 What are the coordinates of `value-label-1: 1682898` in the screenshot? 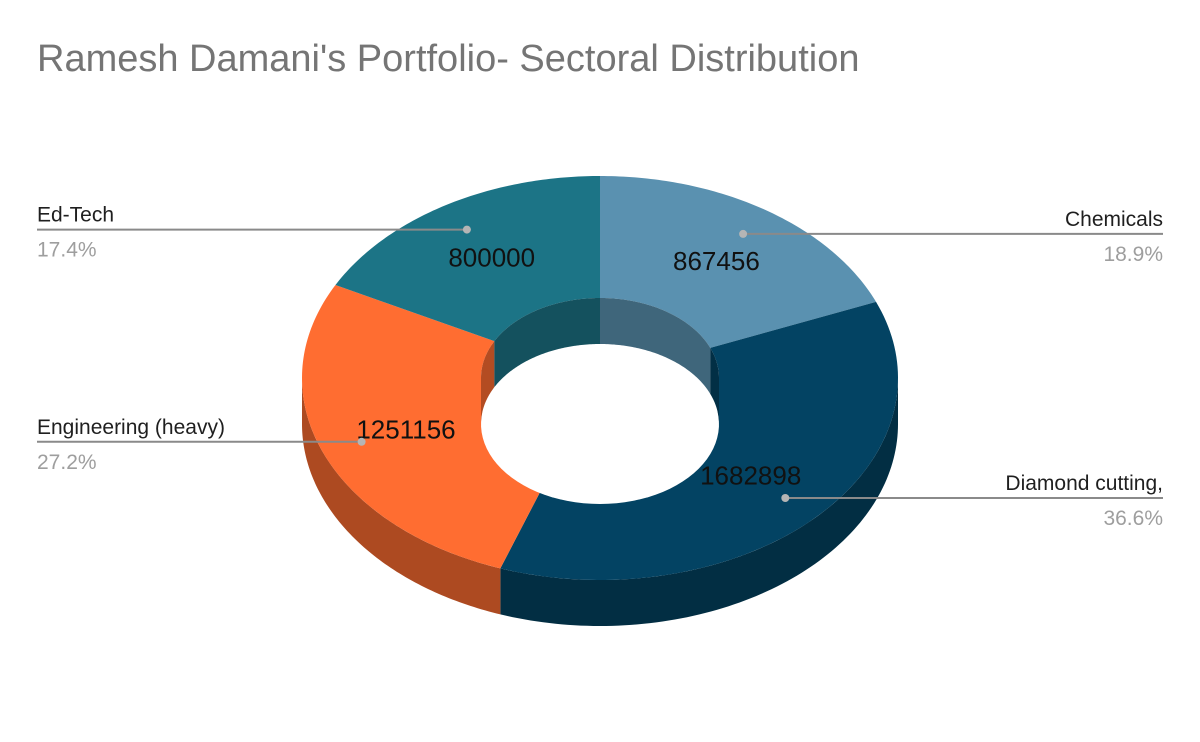 It's located at (750, 475).